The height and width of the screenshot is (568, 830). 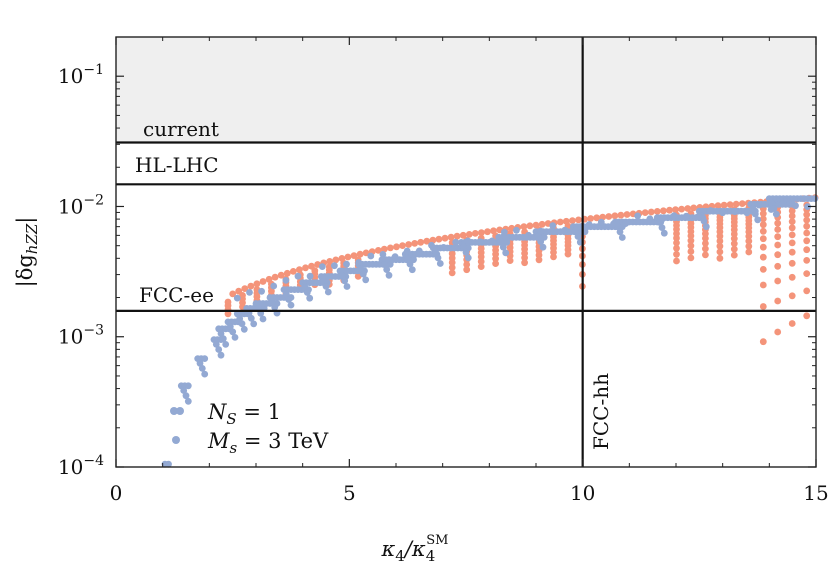 What do you see at coordinates (415, 549) in the screenshot?
I see `x-axis-title: κ4/κ4SM` at bounding box center [415, 549].